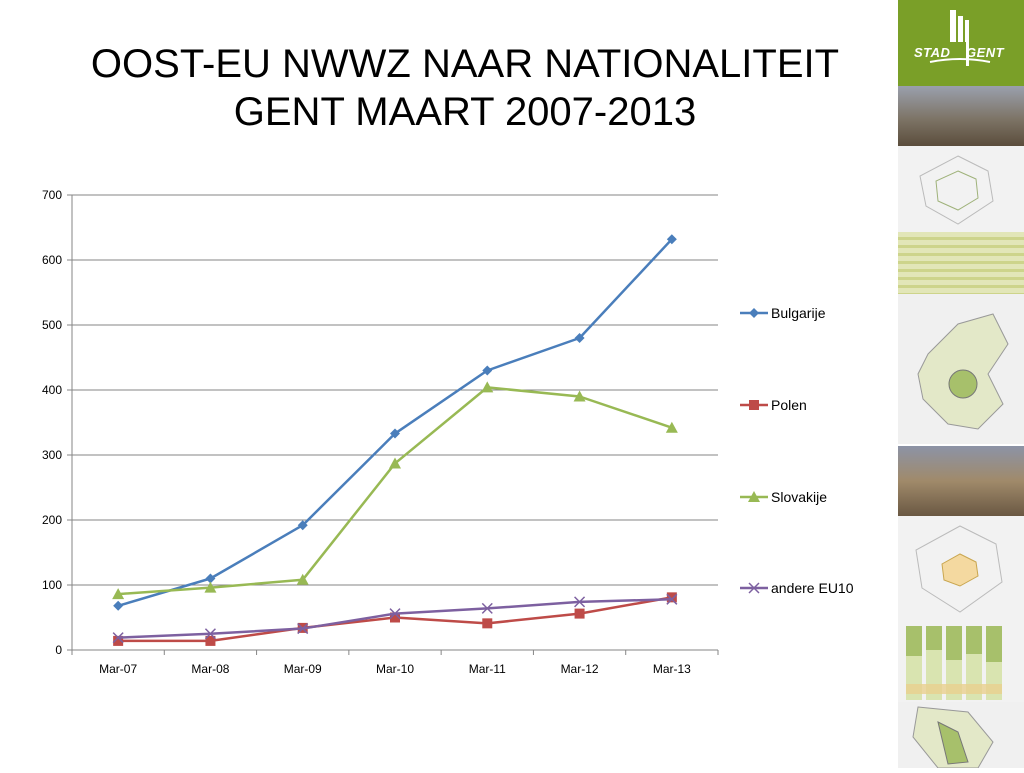  What do you see at coordinates (52, 585) in the screenshot?
I see `y-tick-label: 100` at bounding box center [52, 585].